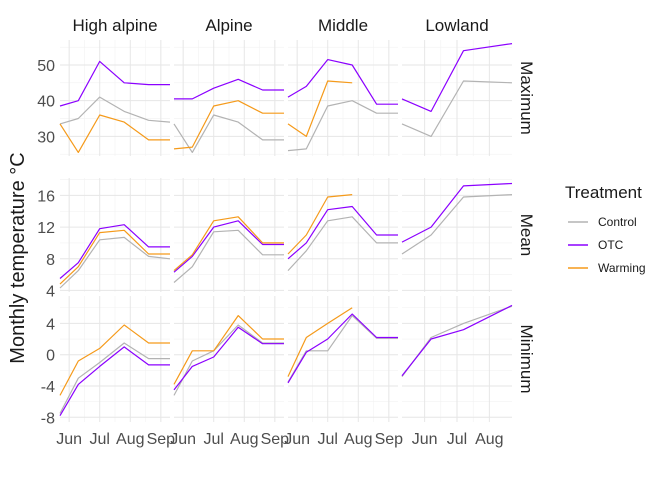 This screenshot has width=672, height=480. What do you see at coordinates (343, 25) in the screenshot?
I see `facet-column-label: Middle` at bounding box center [343, 25].